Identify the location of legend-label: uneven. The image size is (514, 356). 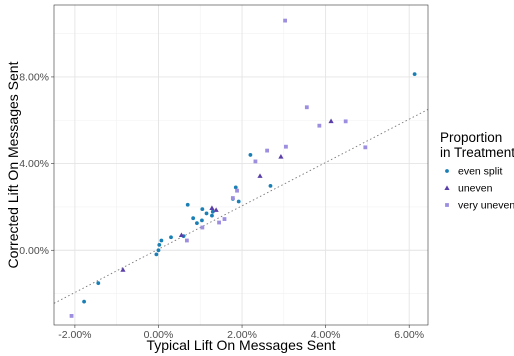
(475, 189).